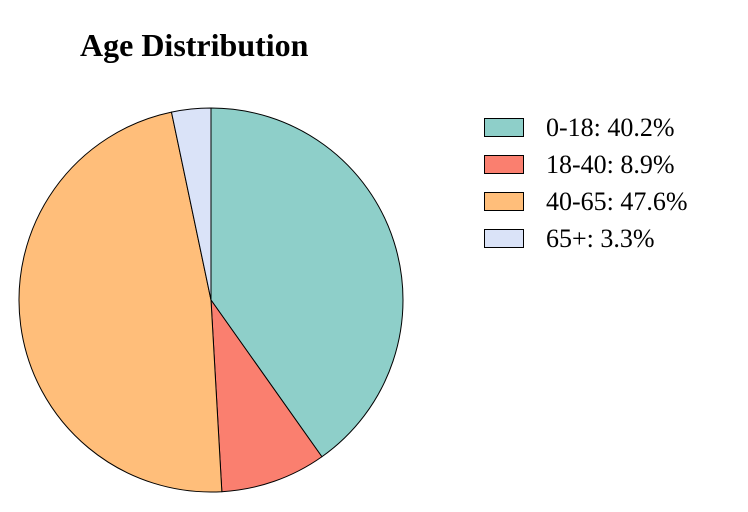 The width and height of the screenshot is (748, 512). I want to click on legend-item: 18-40: 8.9%, so click(586, 164).